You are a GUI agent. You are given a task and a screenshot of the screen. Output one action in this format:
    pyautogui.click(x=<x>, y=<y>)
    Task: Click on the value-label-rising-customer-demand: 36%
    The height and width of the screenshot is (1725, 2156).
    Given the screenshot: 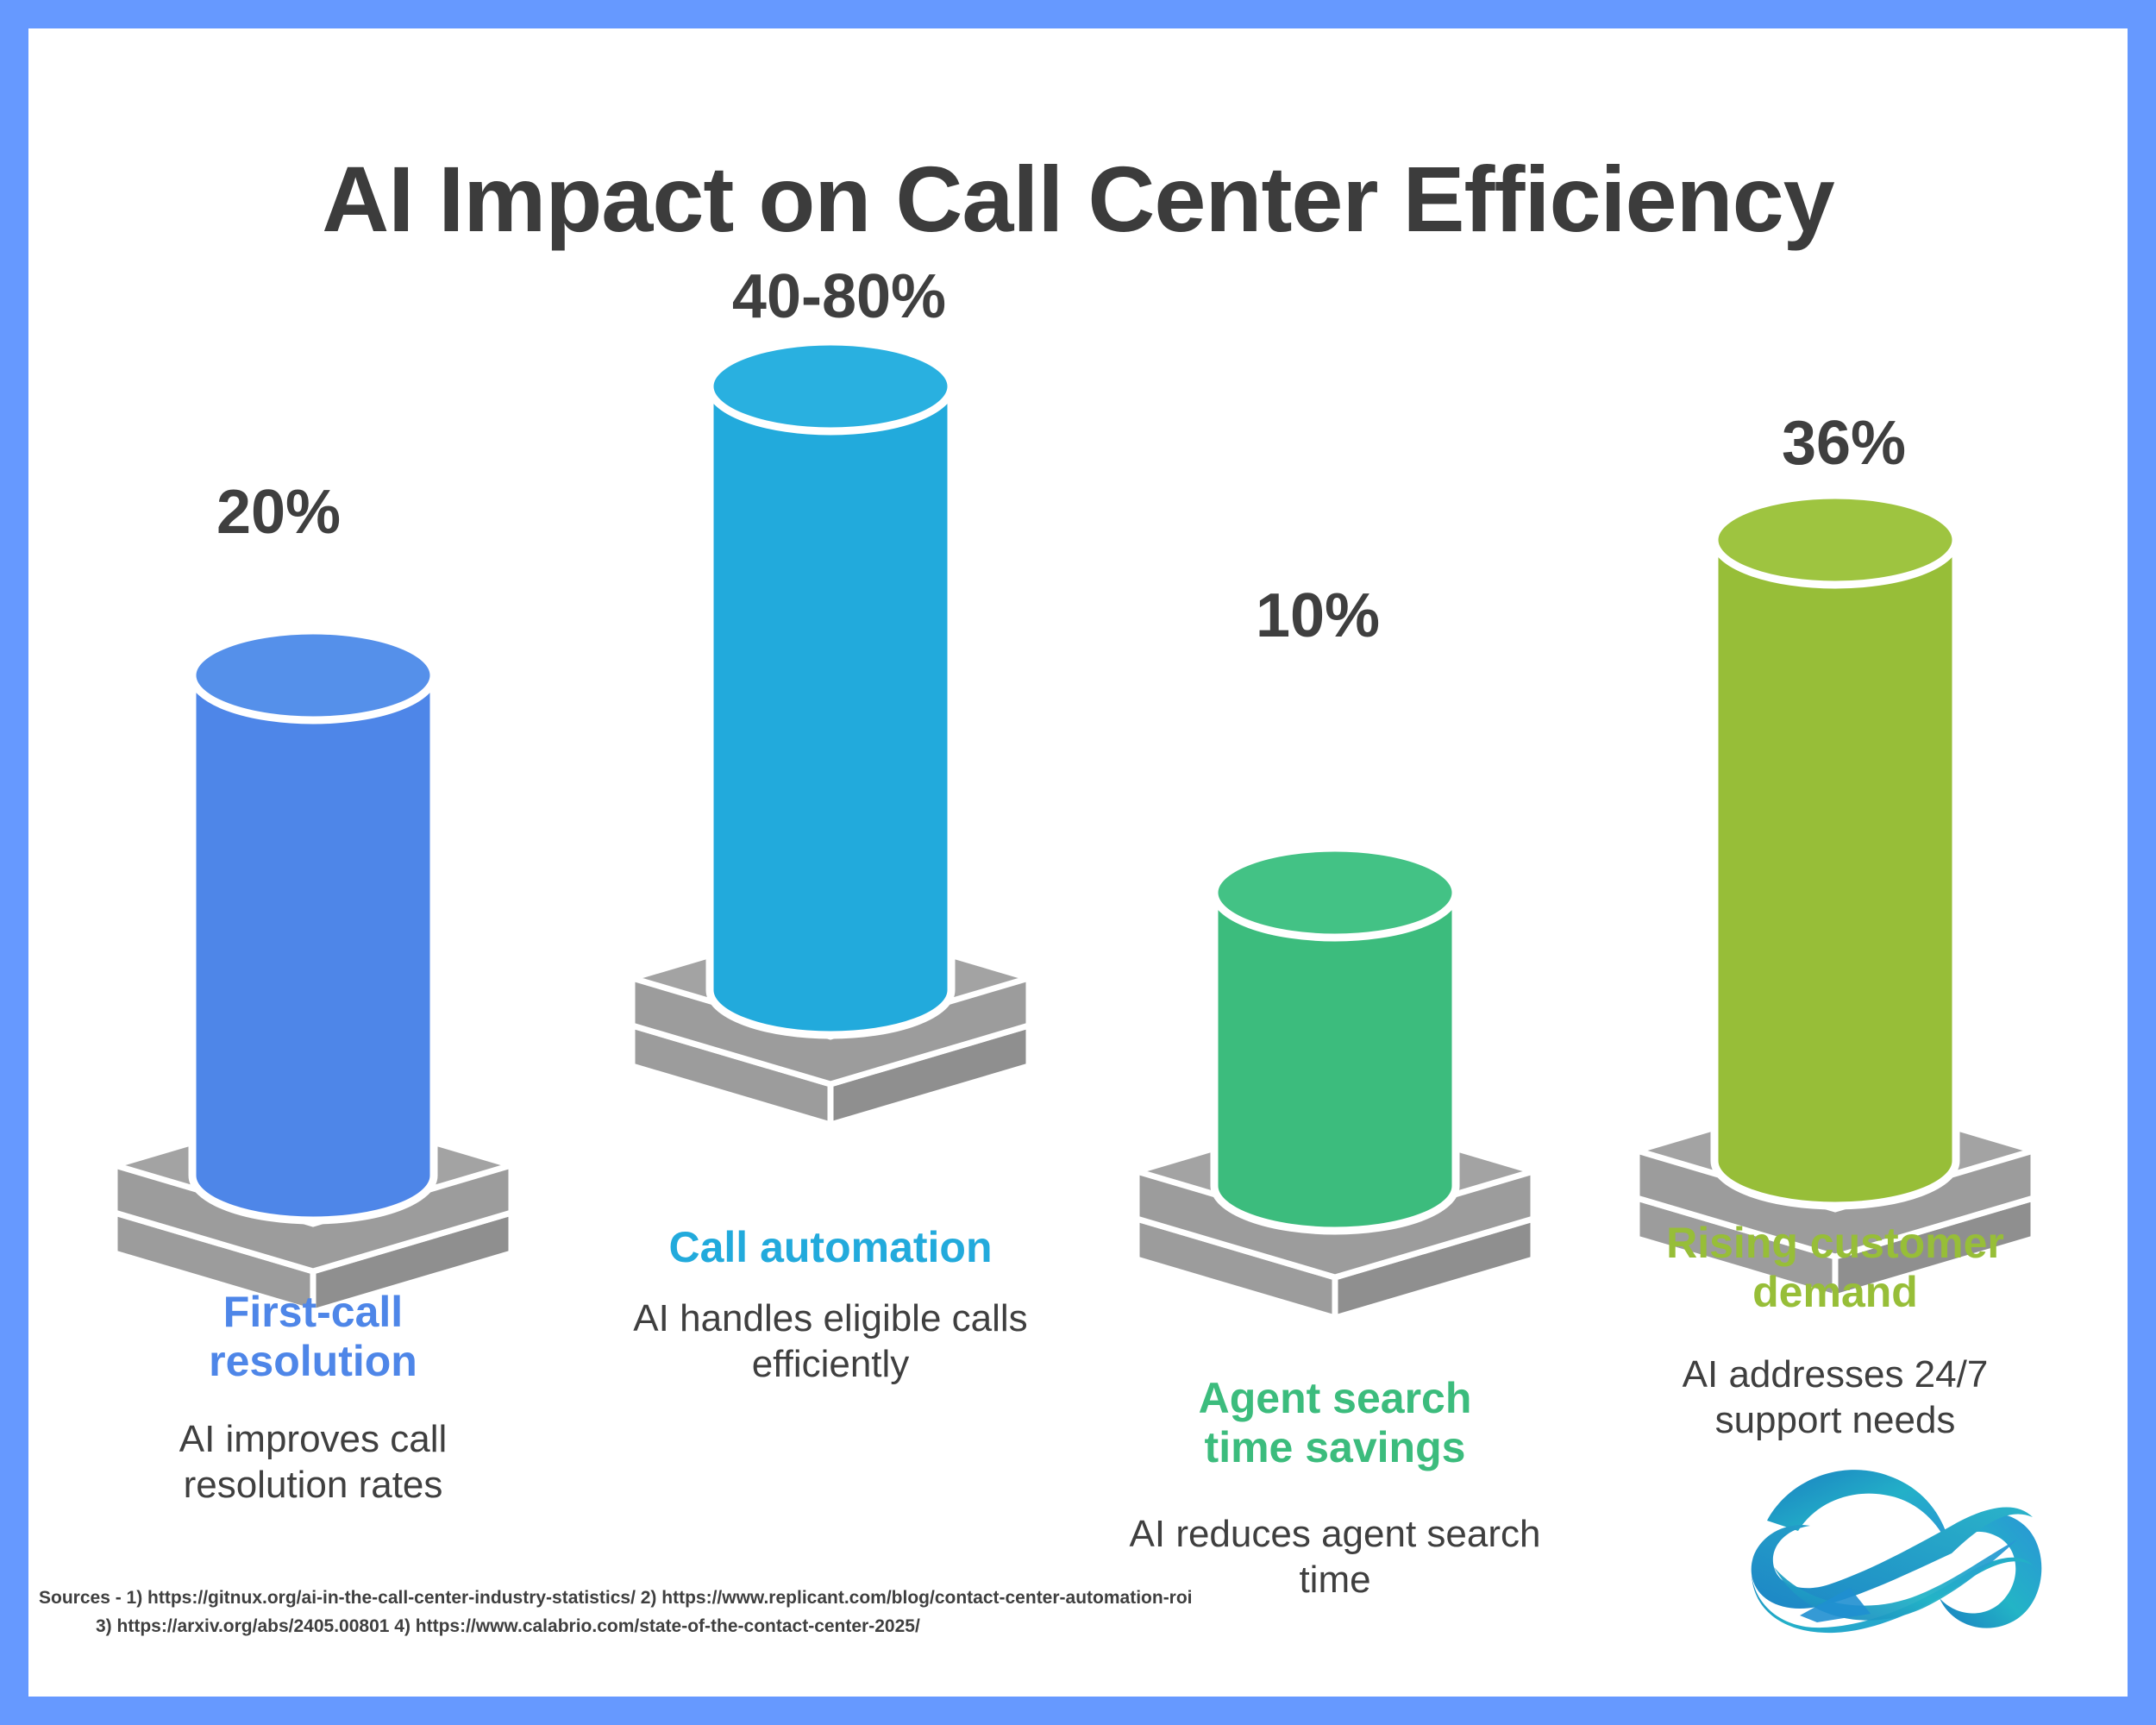 What is the action you would take?
    pyautogui.click(x=1844, y=443)
    